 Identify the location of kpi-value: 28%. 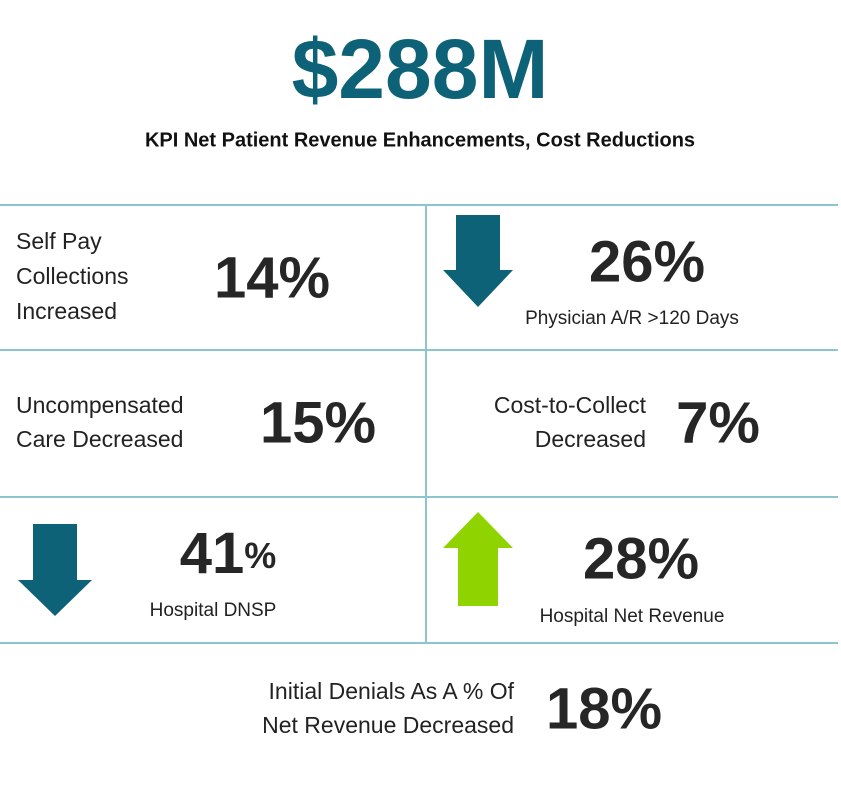
(641, 558).